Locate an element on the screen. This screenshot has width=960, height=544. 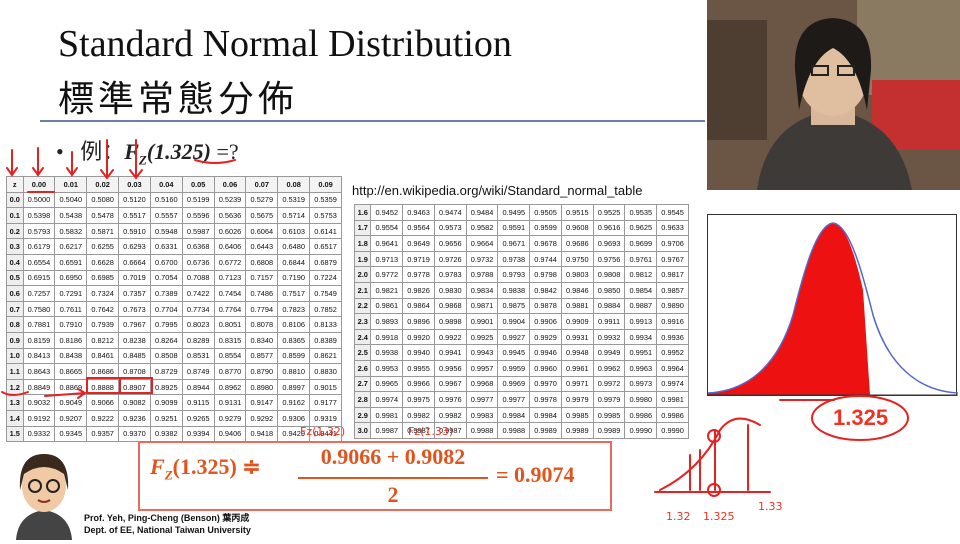
probability-cell: 0.9963 is located at coordinates (641, 368).